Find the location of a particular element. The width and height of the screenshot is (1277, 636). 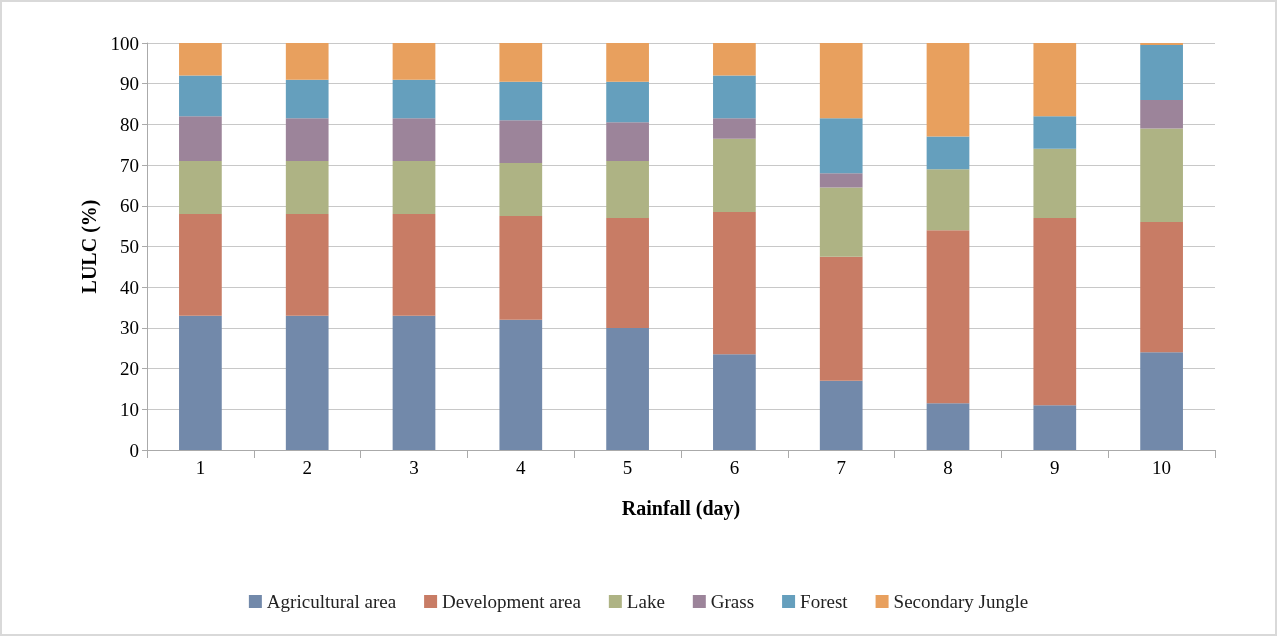

x-tick-label: 4 is located at coordinates (521, 467).